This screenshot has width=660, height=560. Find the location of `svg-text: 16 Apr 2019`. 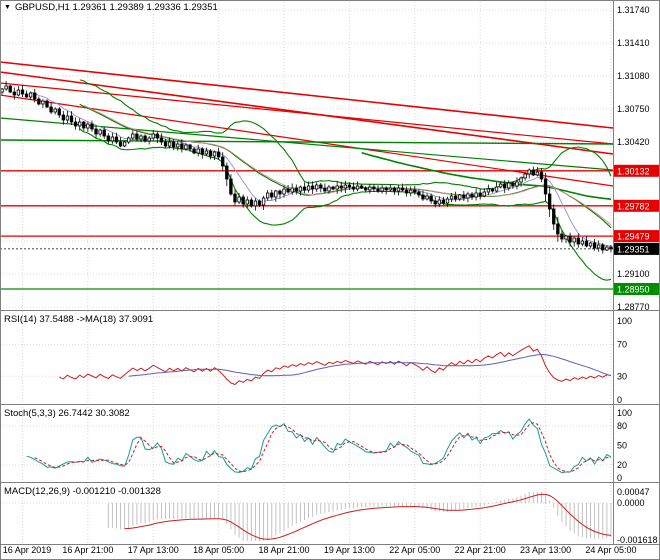

svg-text: 16 Apr 2019 is located at coordinates (27, 550).